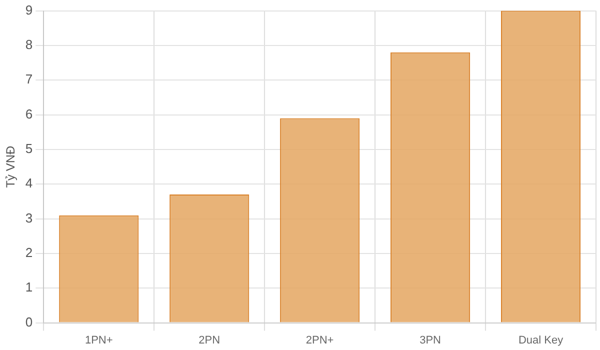 The height and width of the screenshot is (350, 600). I want to click on x-tick-label: Dual Key, so click(541, 340).